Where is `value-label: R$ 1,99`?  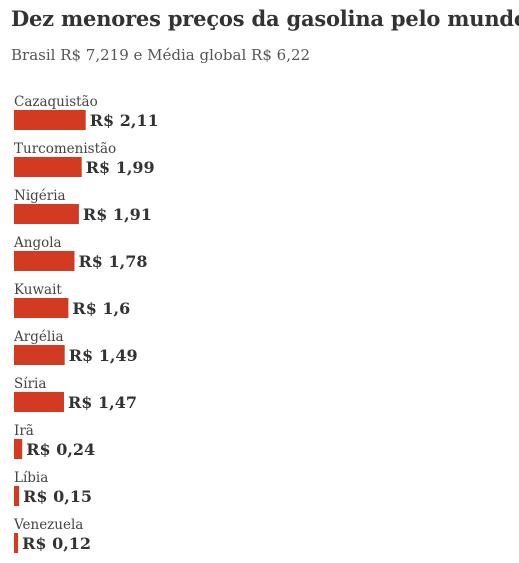
value-label: R$ 1,99 is located at coordinates (120, 167).